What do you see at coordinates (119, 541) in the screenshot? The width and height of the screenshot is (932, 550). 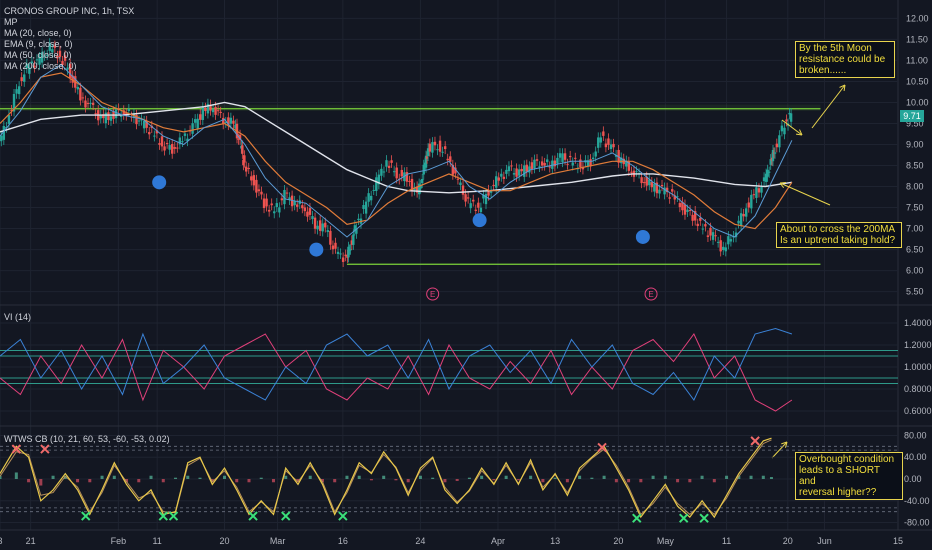 I see `x-tick-label: Feb` at bounding box center [119, 541].